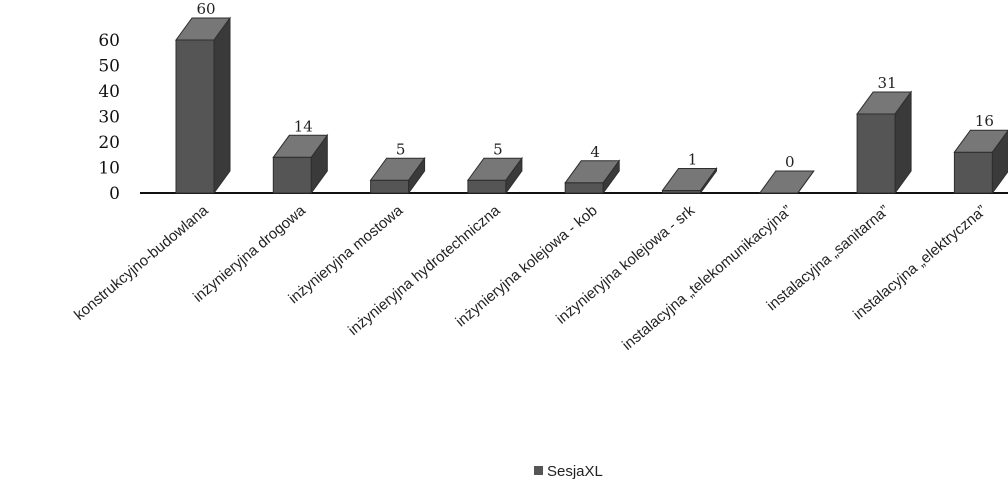 This screenshot has width=1008, height=490. I want to click on data-label: 0, so click(790, 162).